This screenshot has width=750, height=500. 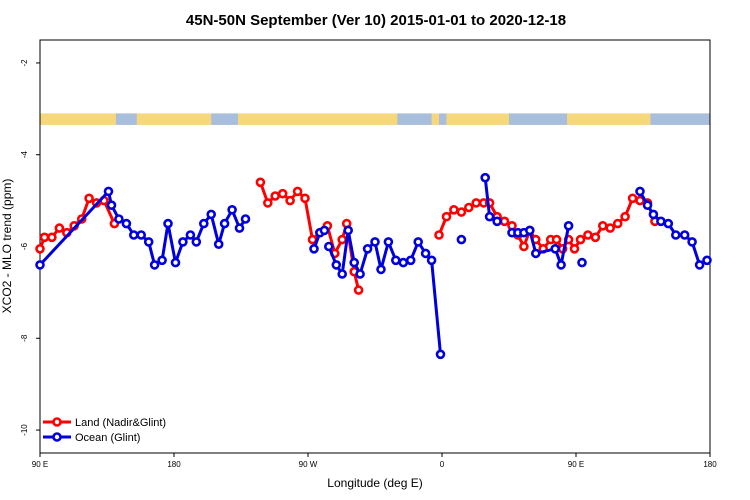 I want to click on legend: Land (Nadir&Glint) Ocean (Glint), so click(x=104, y=430).